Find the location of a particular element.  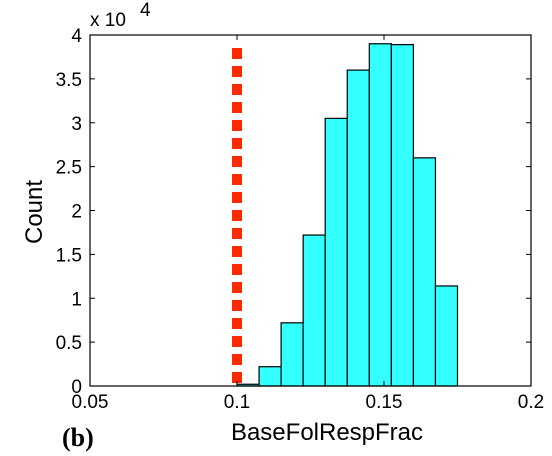

y-multiplier: x 10 is located at coordinates (108, 20).